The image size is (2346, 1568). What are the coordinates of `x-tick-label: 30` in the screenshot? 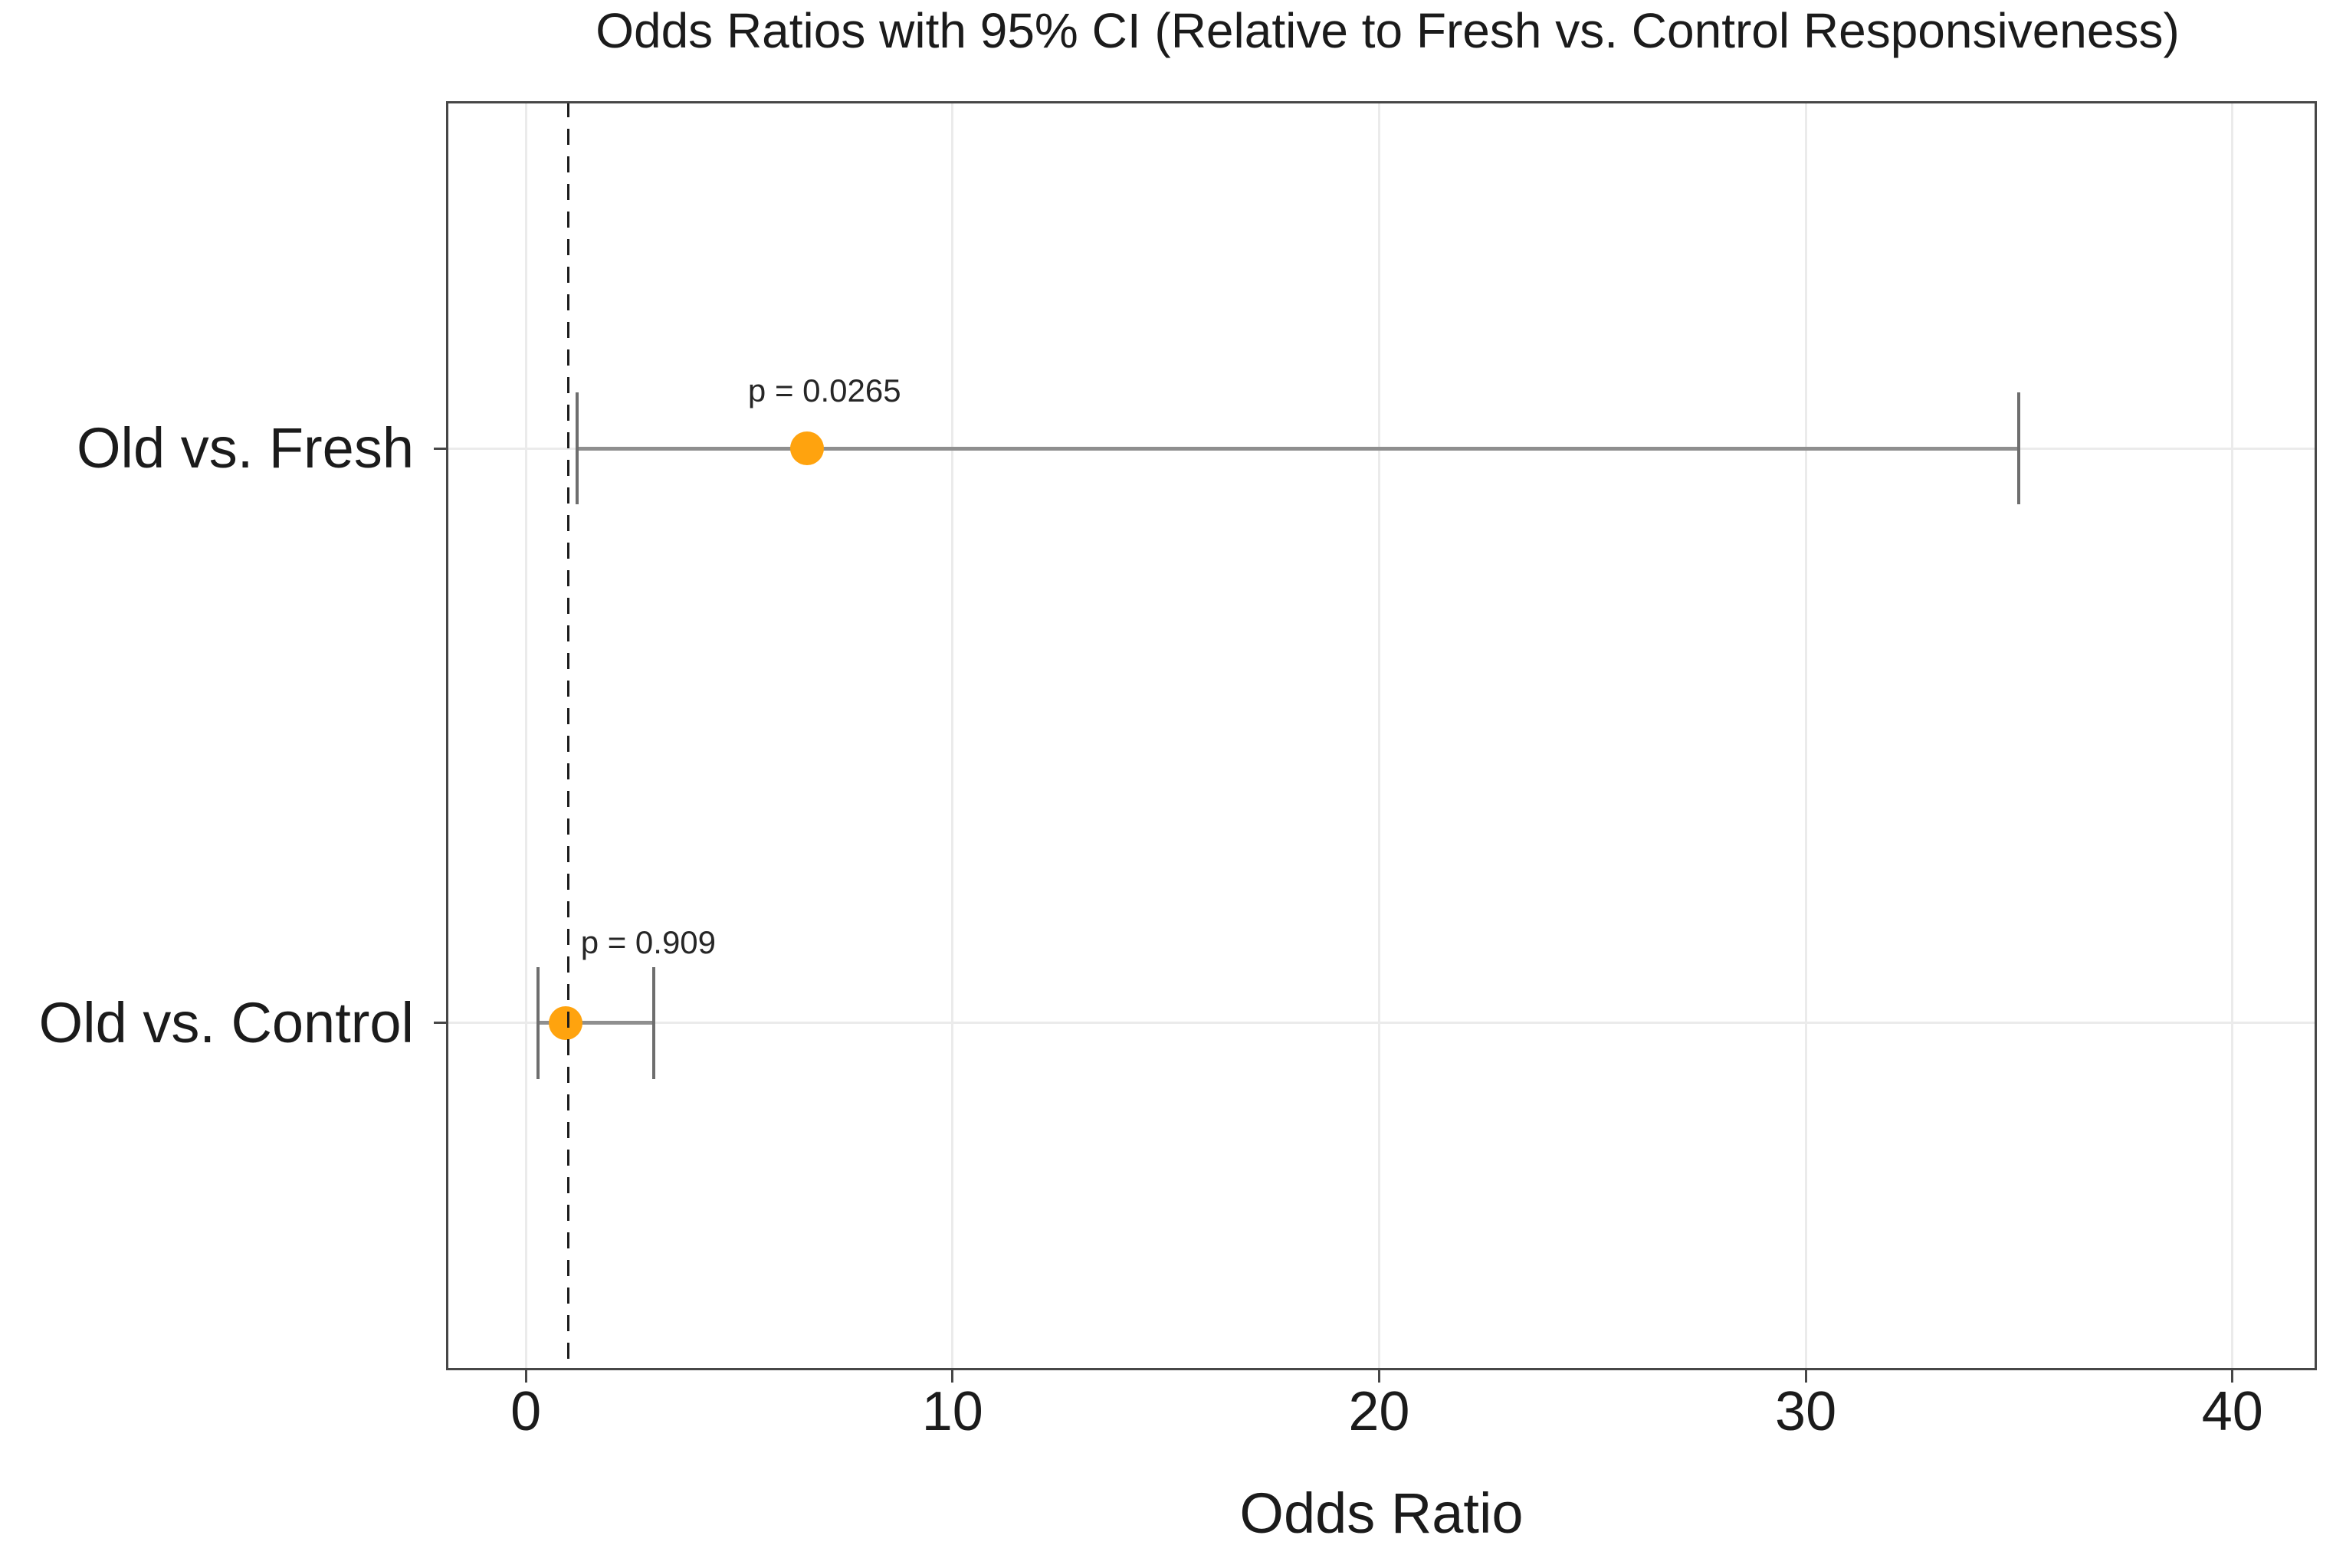 It's located at (1806, 1411).